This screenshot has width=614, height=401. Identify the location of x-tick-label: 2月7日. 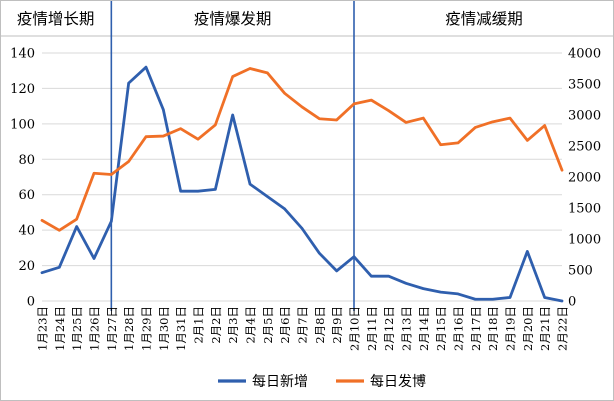
(303, 325).